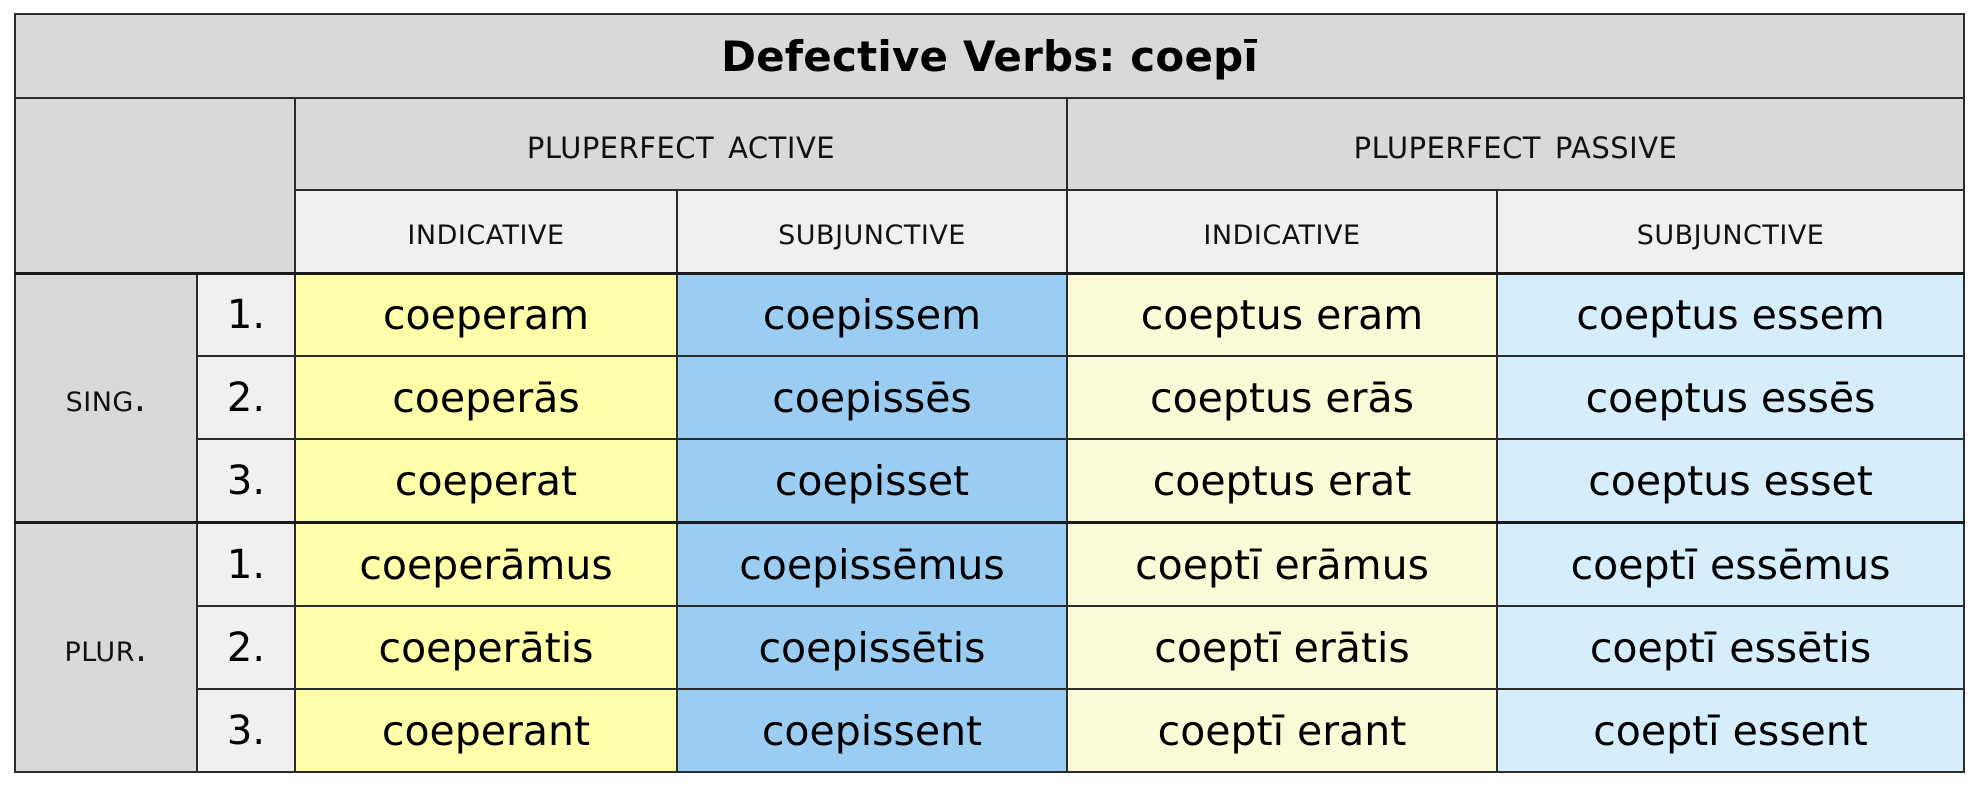 The height and width of the screenshot is (786, 1981). Describe the element at coordinates (872, 314) in the screenshot. I see `cell-active-subjunctive-sing-1: coepissem` at that location.